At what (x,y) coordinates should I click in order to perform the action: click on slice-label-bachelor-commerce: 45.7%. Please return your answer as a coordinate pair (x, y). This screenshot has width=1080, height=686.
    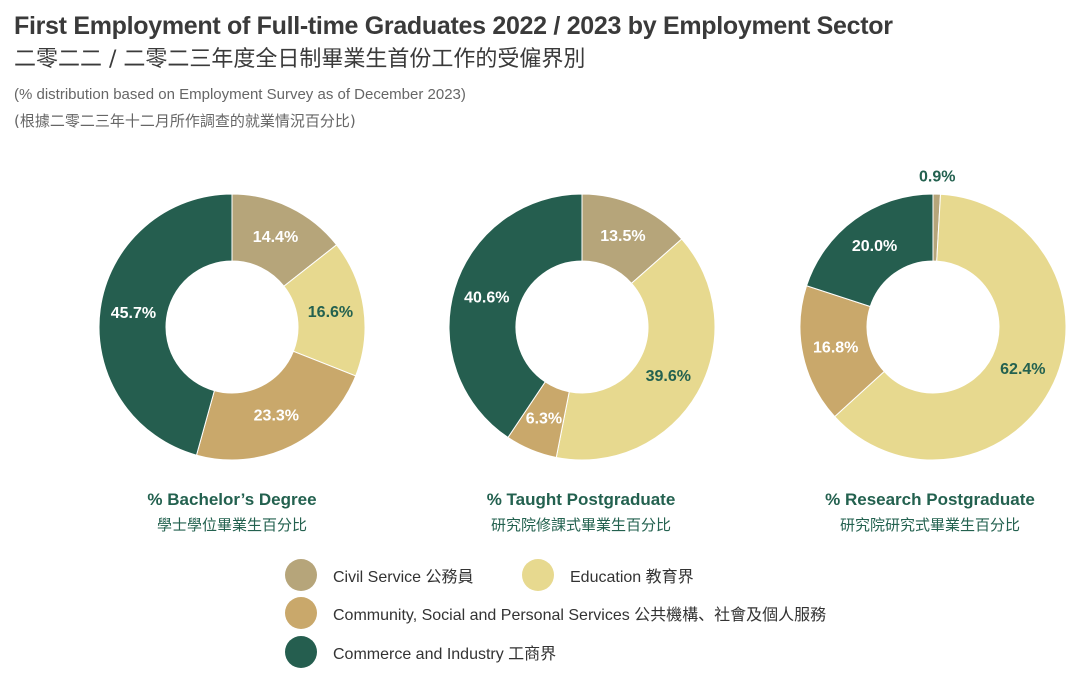
    Looking at the image, I should click on (133, 313).